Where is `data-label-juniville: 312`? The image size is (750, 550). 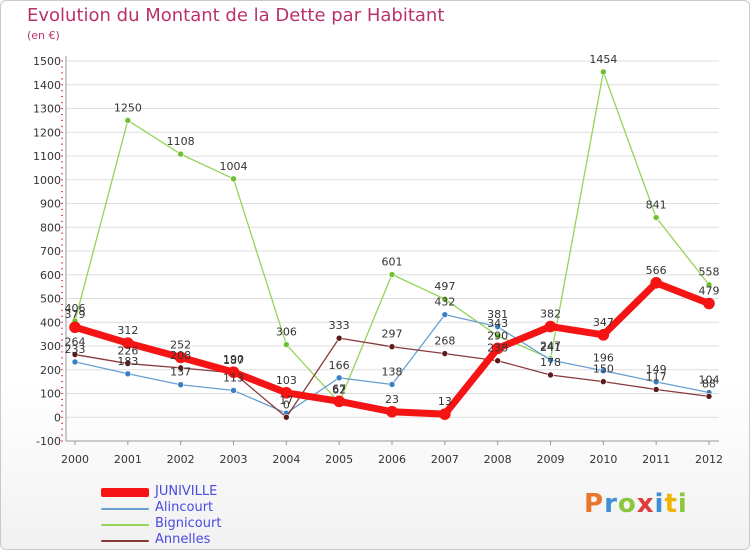
data-label-juniville: 312 is located at coordinates (127, 330).